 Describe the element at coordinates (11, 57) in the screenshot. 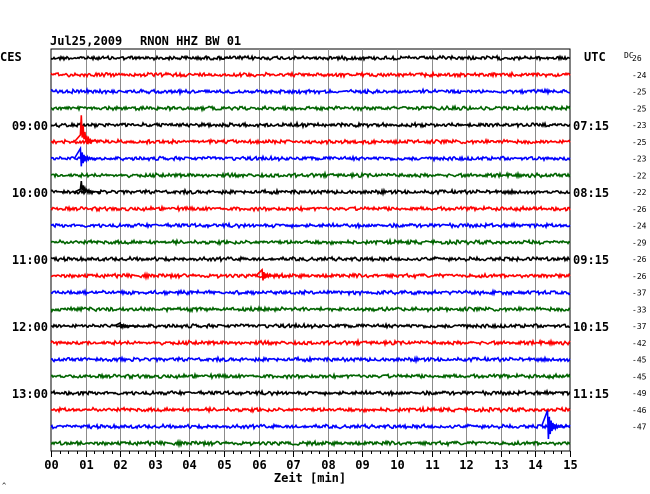

I see `left-zone-label: CES` at that location.